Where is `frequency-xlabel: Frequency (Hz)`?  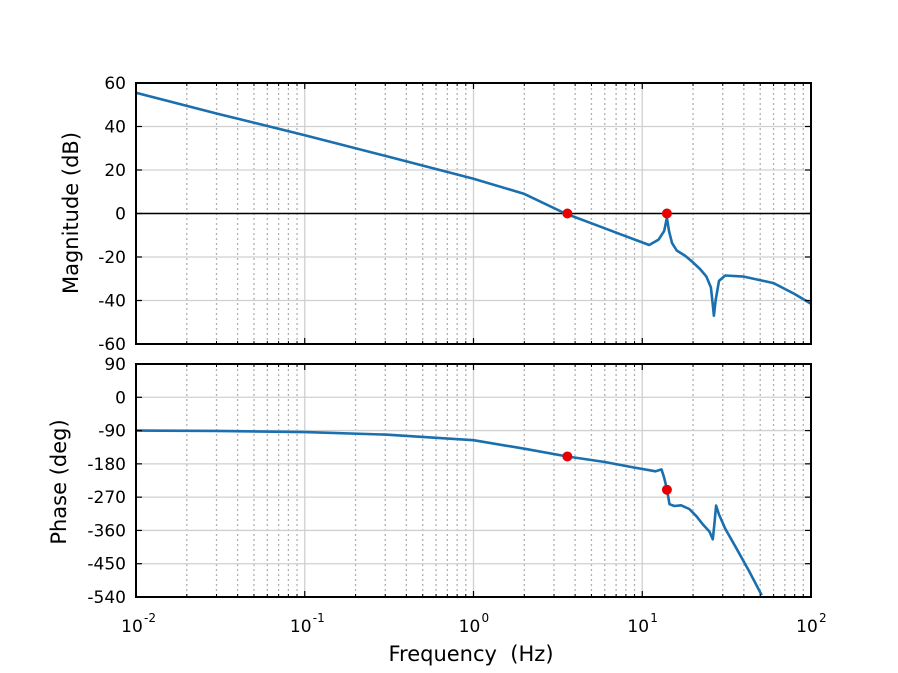 frequency-xlabel: Frequency (Hz) is located at coordinates (470, 654).